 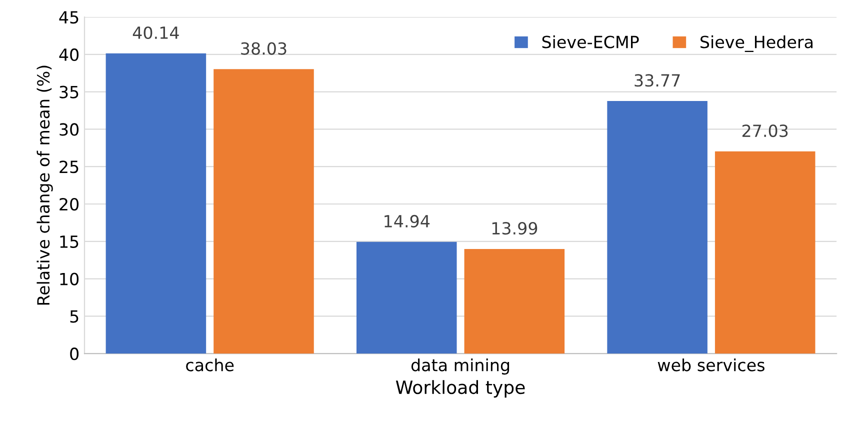 What do you see at coordinates (69, 129) in the screenshot?
I see `y-tick-label: 30` at bounding box center [69, 129].